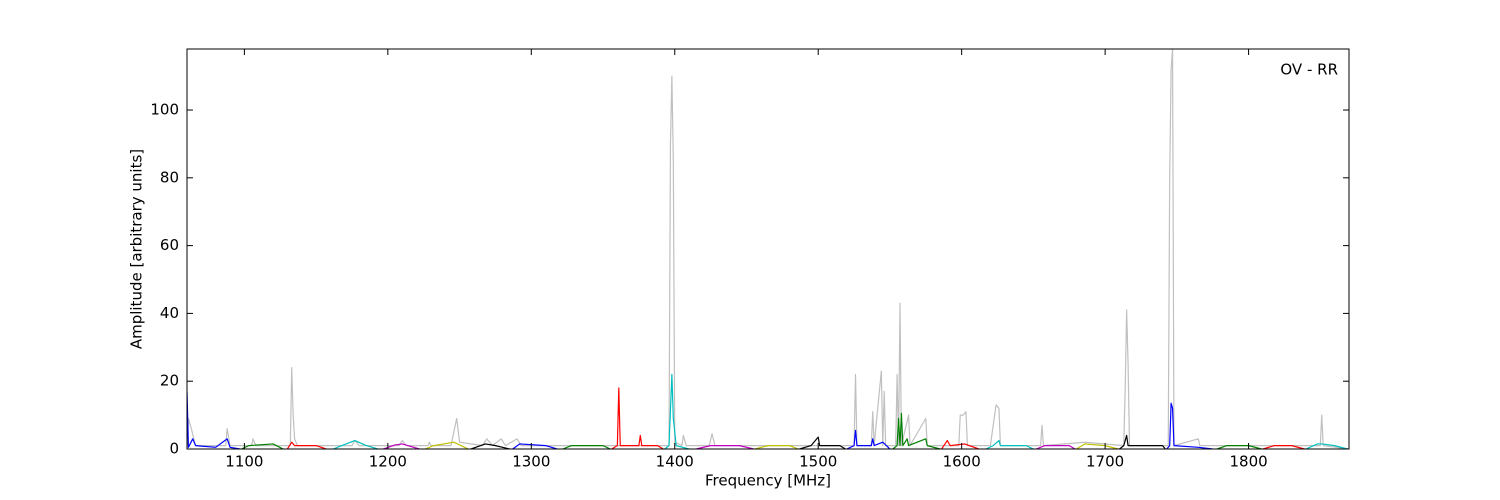  What do you see at coordinates (818, 462) in the screenshot?
I see `x-tick-label: 1500` at bounding box center [818, 462].